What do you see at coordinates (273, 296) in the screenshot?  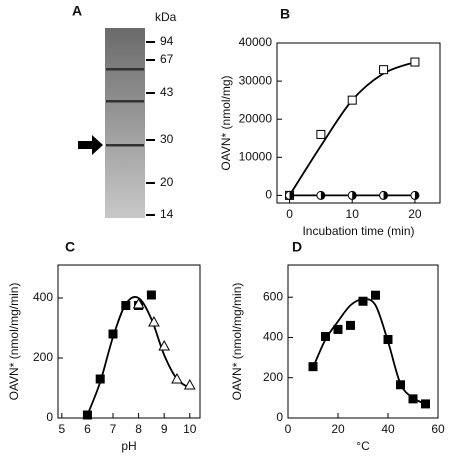 I see `y-tick-label: 600` at bounding box center [273, 296].